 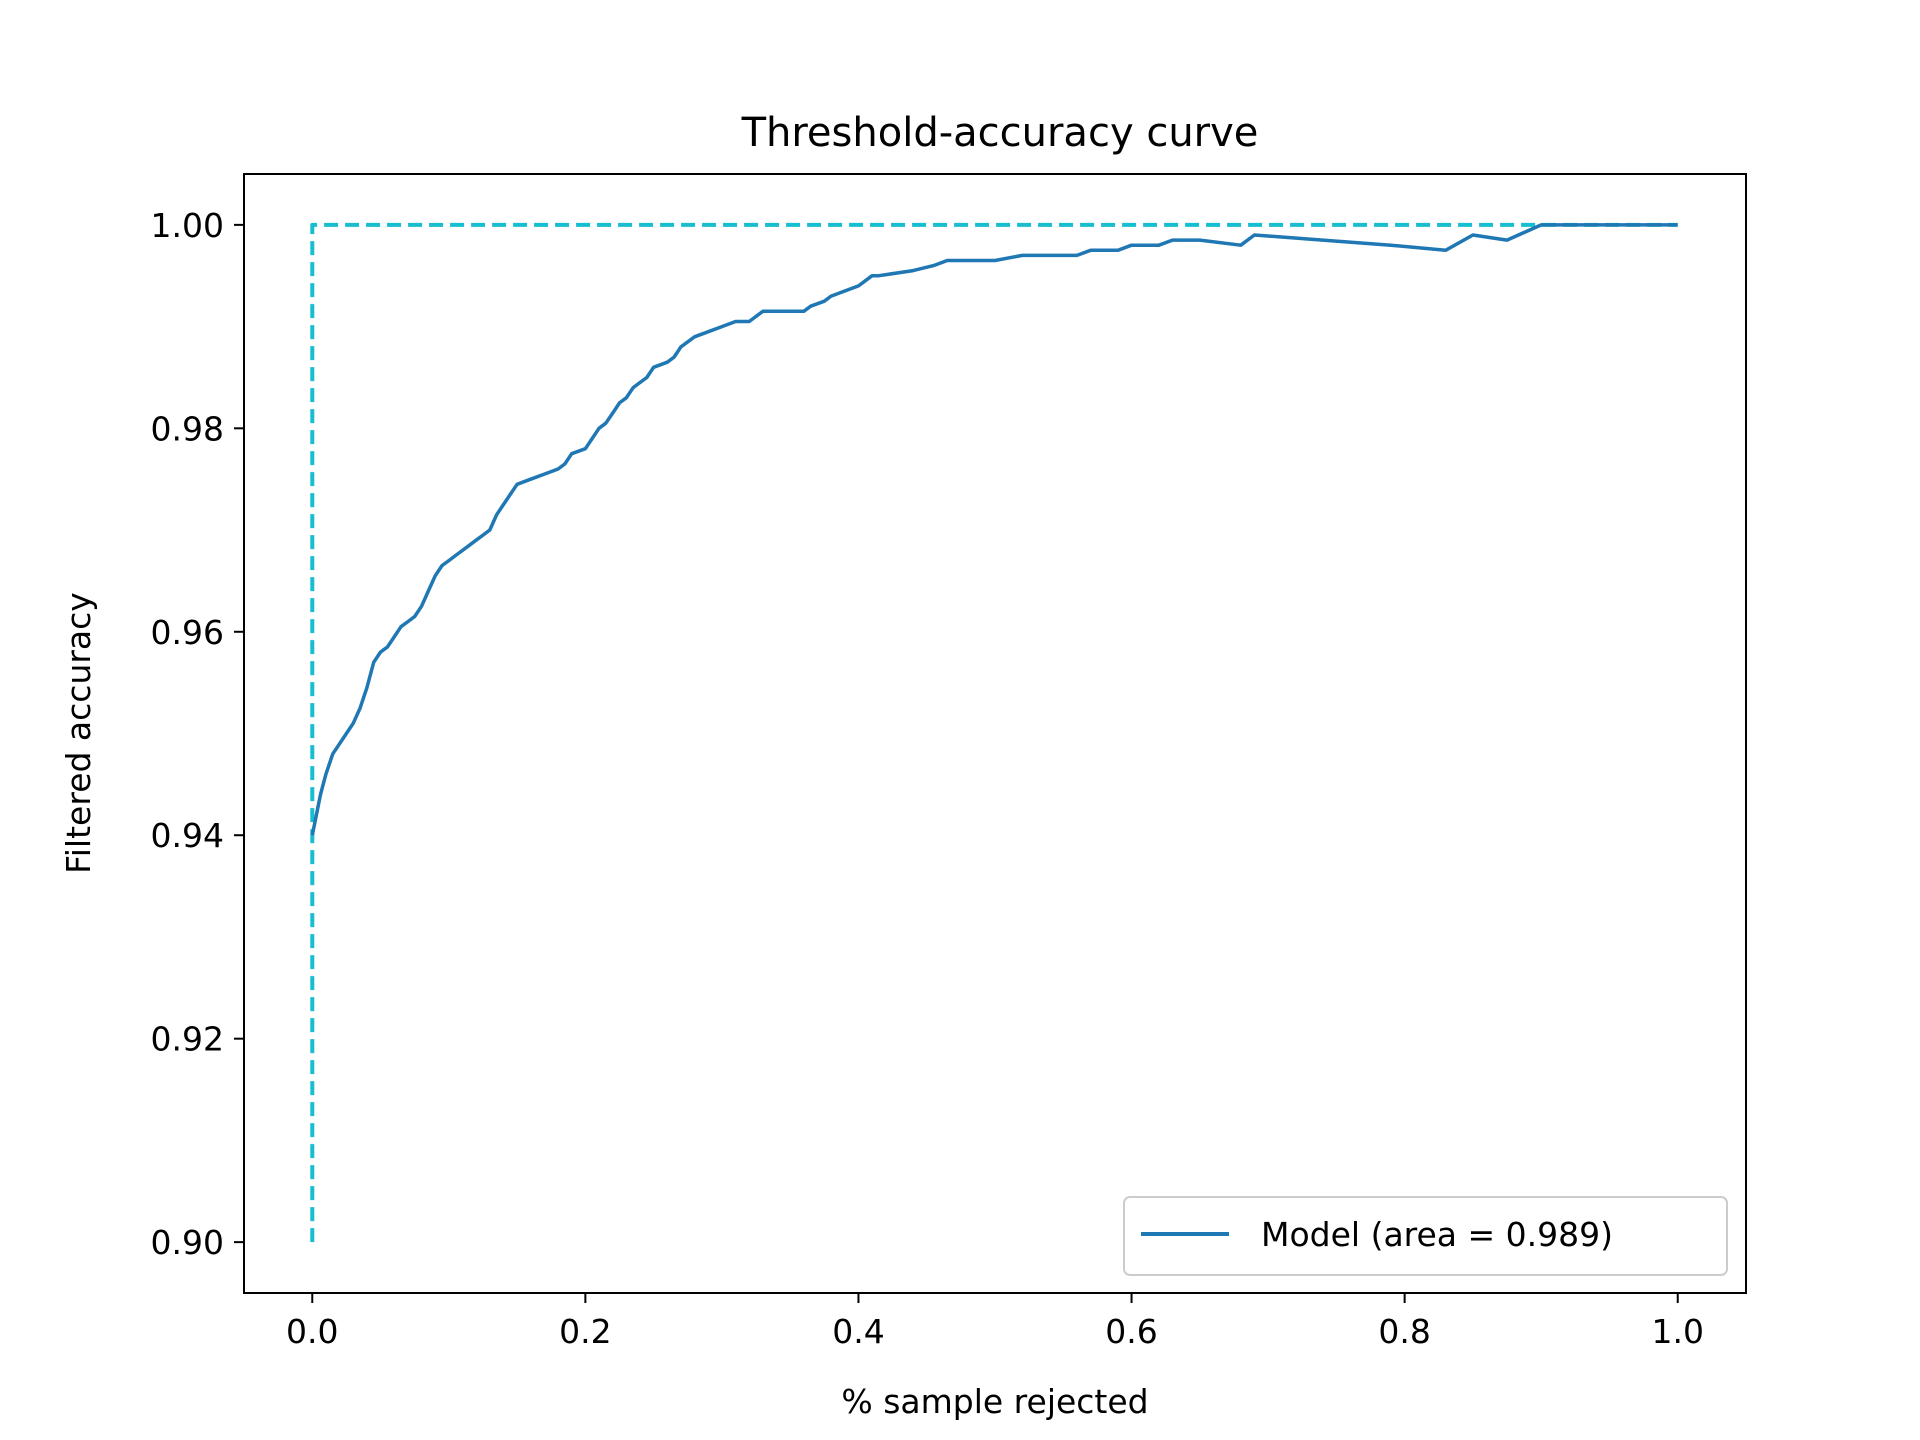 What do you see at coordinates (187, 428) in the screenshot?
I see `y-tick-label: 0.98` at bounding box center [187, 428].